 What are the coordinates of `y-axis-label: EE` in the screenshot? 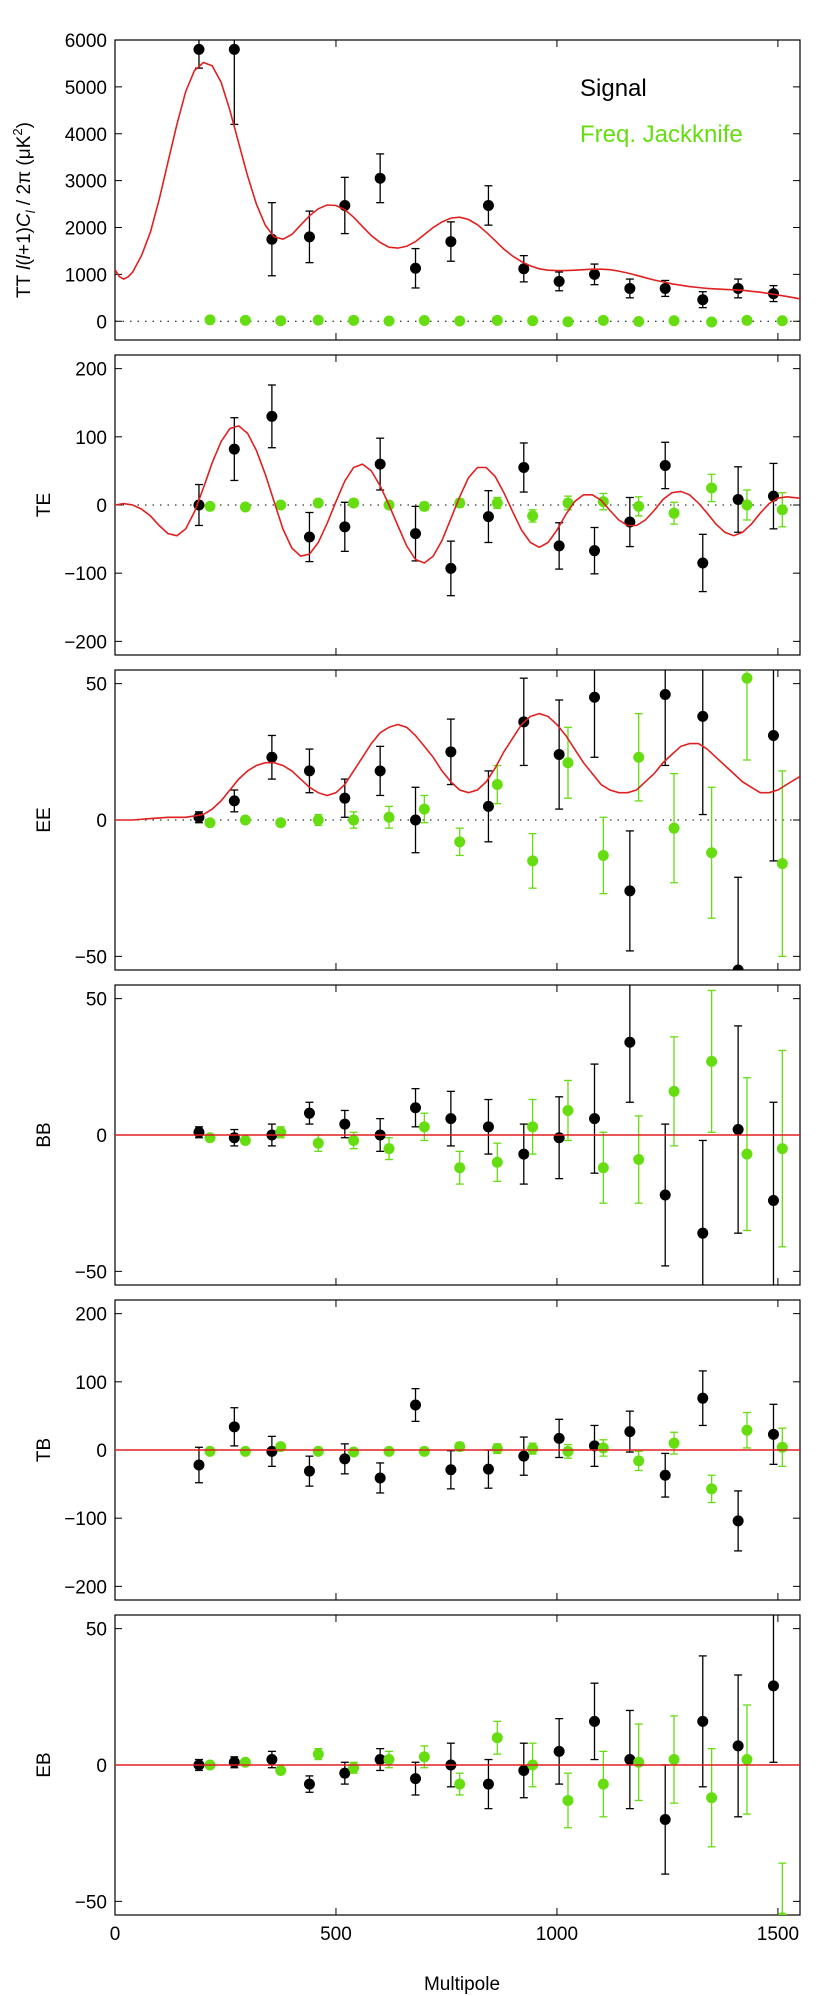 It's located at (44, 819).